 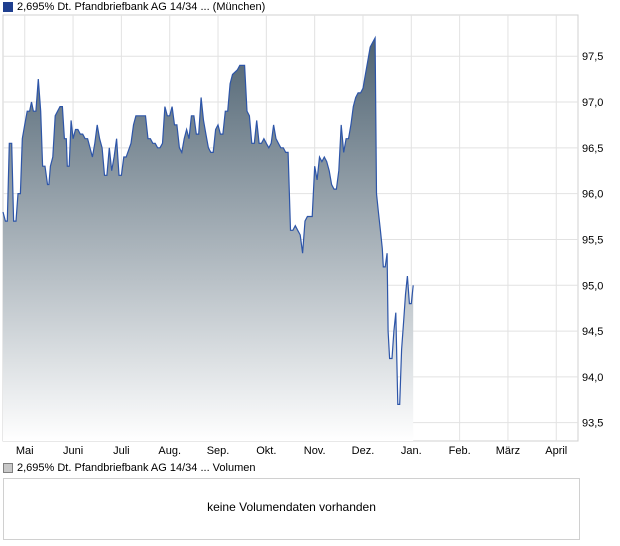 I want to click on x-tick-label: Juni, so click(x=73, y=451).